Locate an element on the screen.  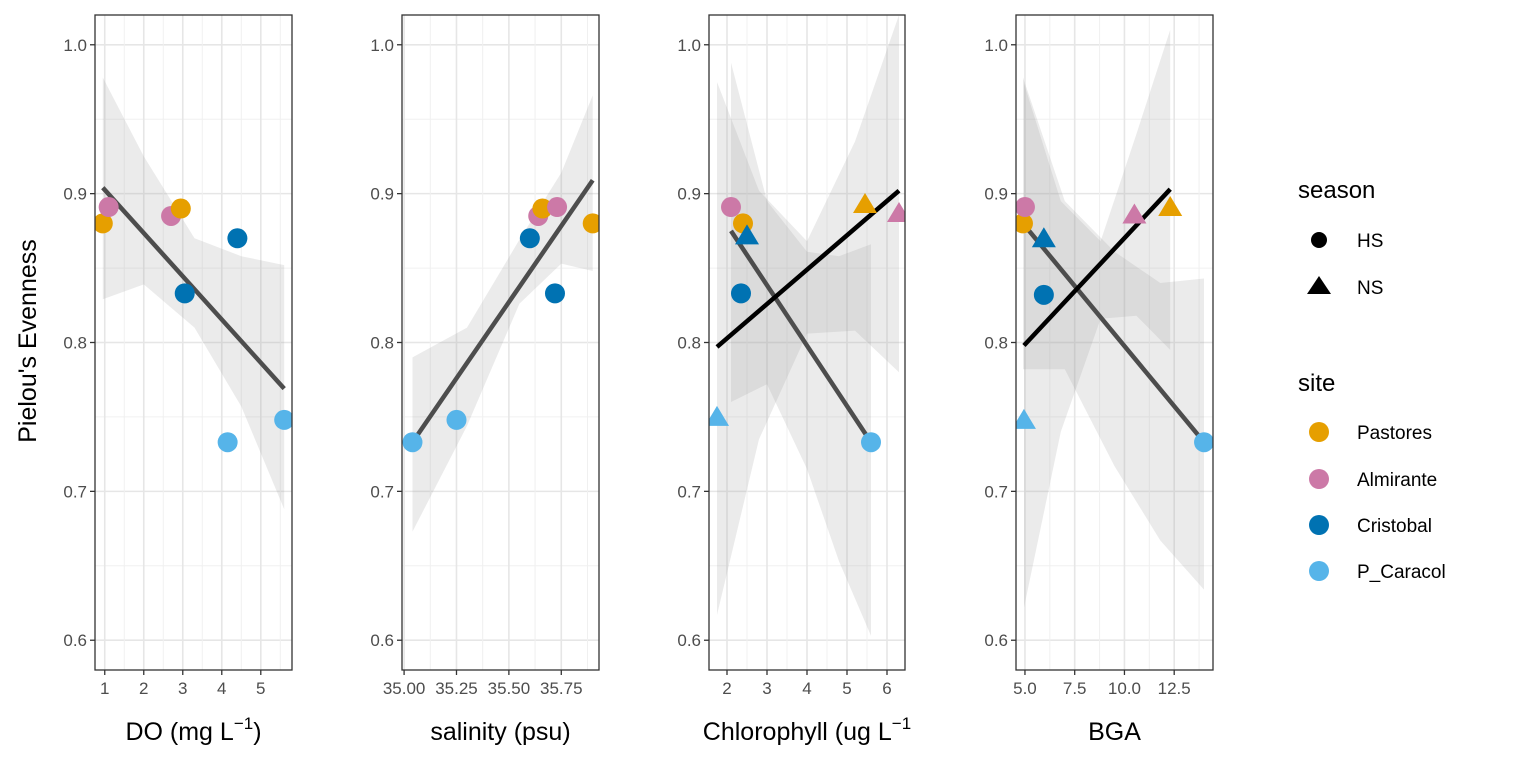
legend-ns-label: NS is located at coordinates (1370, 288).